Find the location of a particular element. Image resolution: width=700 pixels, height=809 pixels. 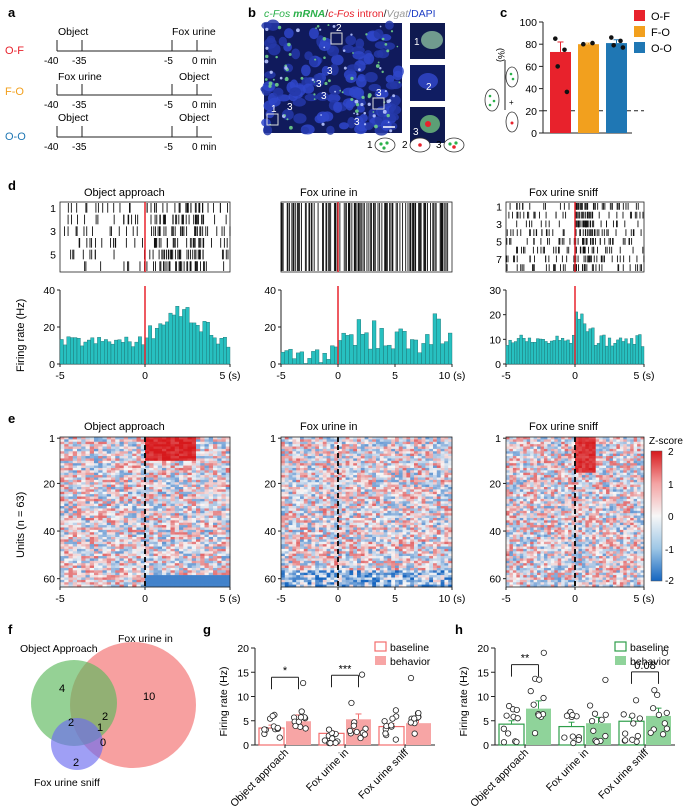

tick-label: -35 is located at coordinates (79, 61).